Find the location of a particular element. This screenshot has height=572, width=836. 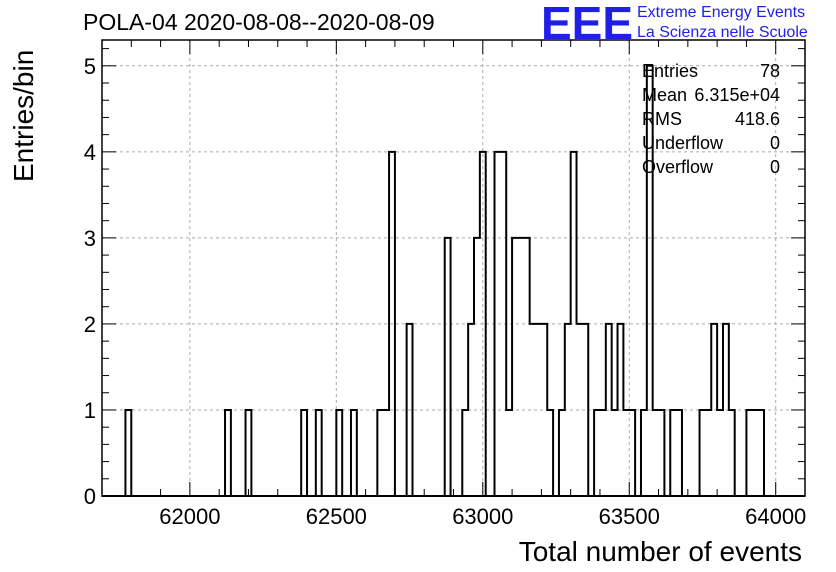

stat-label: Overflow is located at coordinates (678, 167).